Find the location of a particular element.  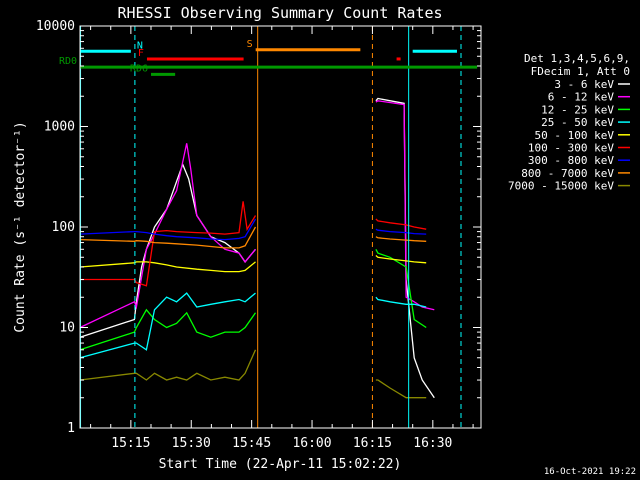

legend-entry-label: 6 - 12 keV is located at coordinates (581, 97).